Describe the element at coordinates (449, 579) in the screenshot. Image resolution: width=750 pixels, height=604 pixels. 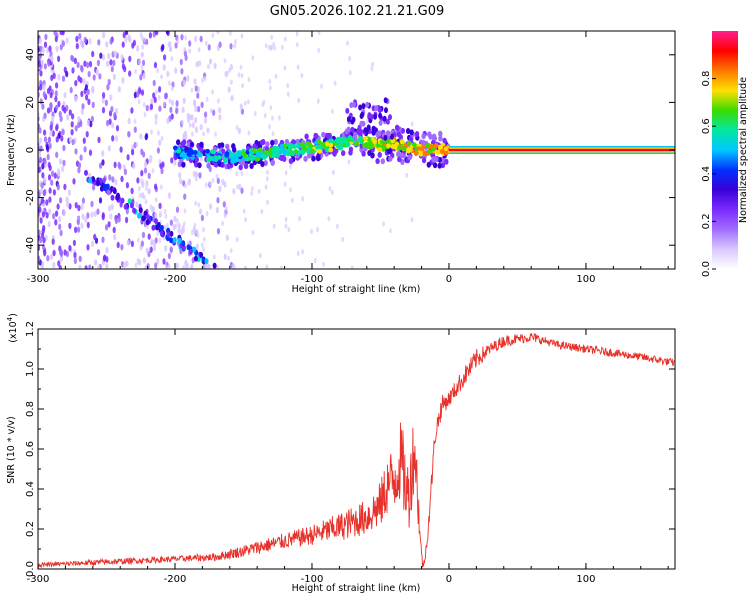
I see `snr-xtick-label: 0` at that location.